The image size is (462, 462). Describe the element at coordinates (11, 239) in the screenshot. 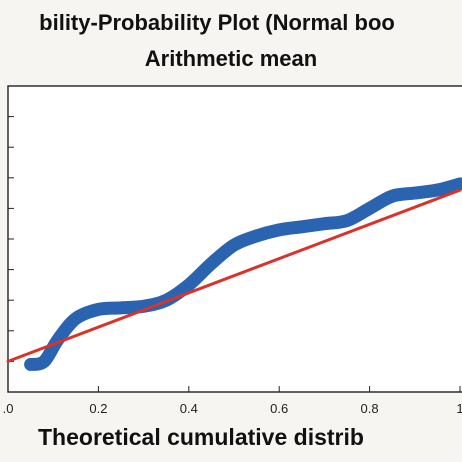

I see `y-axis-ticks` at that location.